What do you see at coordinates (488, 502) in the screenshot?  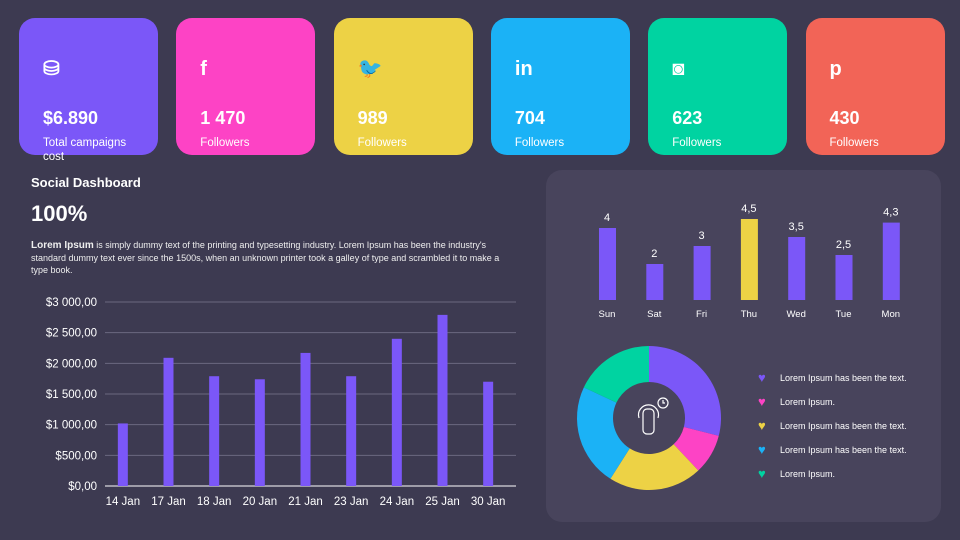 I see `x-tick-label: 30 Jan` at bounding box center [488, 502].